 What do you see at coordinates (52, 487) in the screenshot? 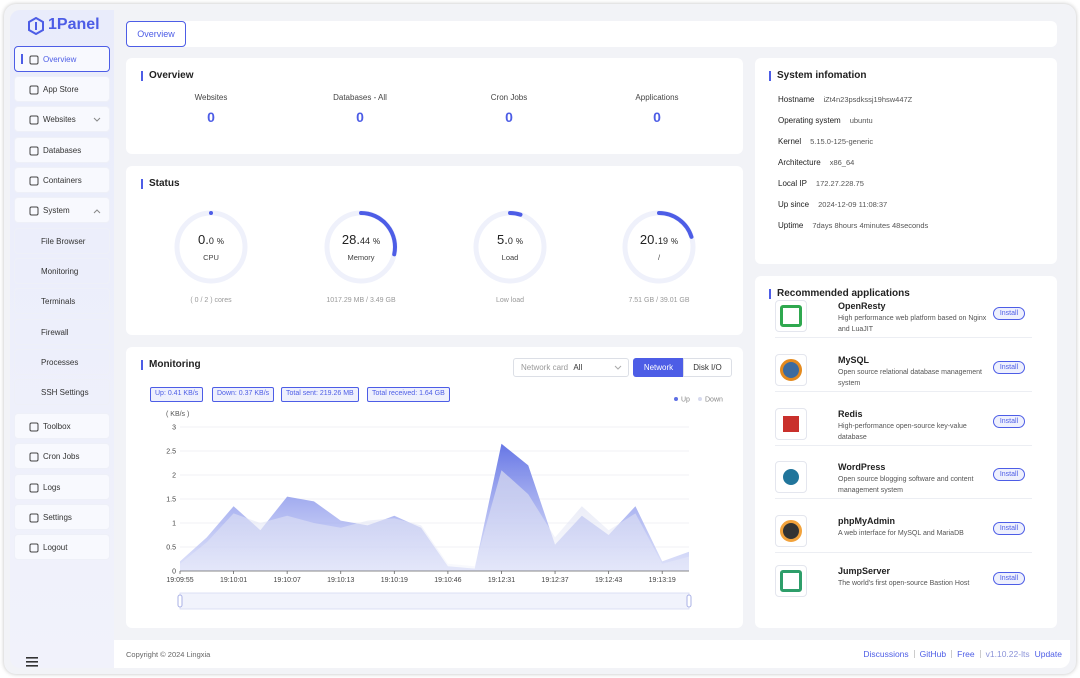
I see `menu-label: Logs` at bounding box center [52, 487].